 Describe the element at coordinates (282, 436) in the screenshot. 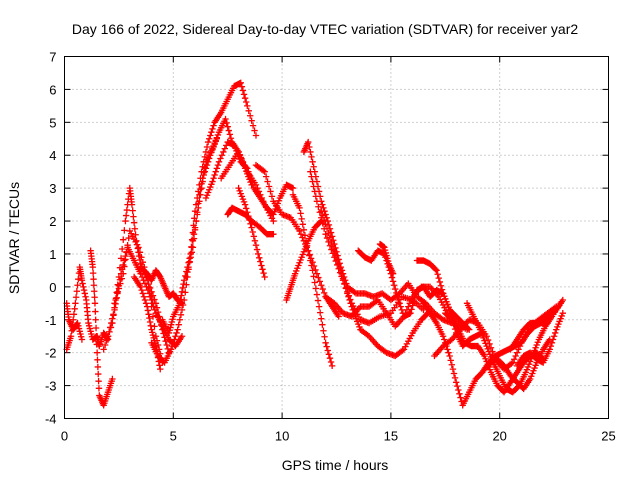

I see `x-tick-label: 10` at that location.